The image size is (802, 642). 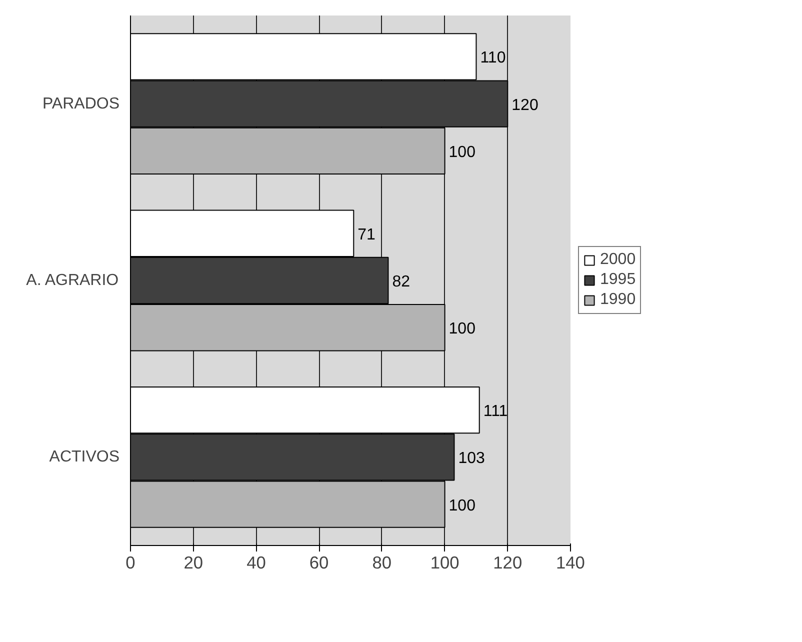 What do you see at coordinates (495, 411) in the screenshot?
I see `data-label: 111` at bounding box center [495, 411].